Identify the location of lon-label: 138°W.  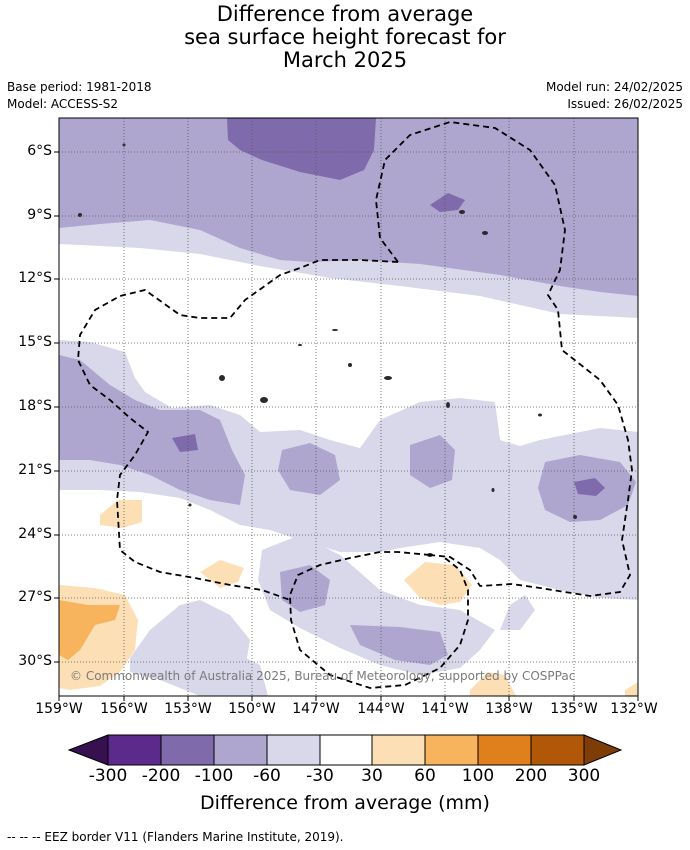
(509, 709).